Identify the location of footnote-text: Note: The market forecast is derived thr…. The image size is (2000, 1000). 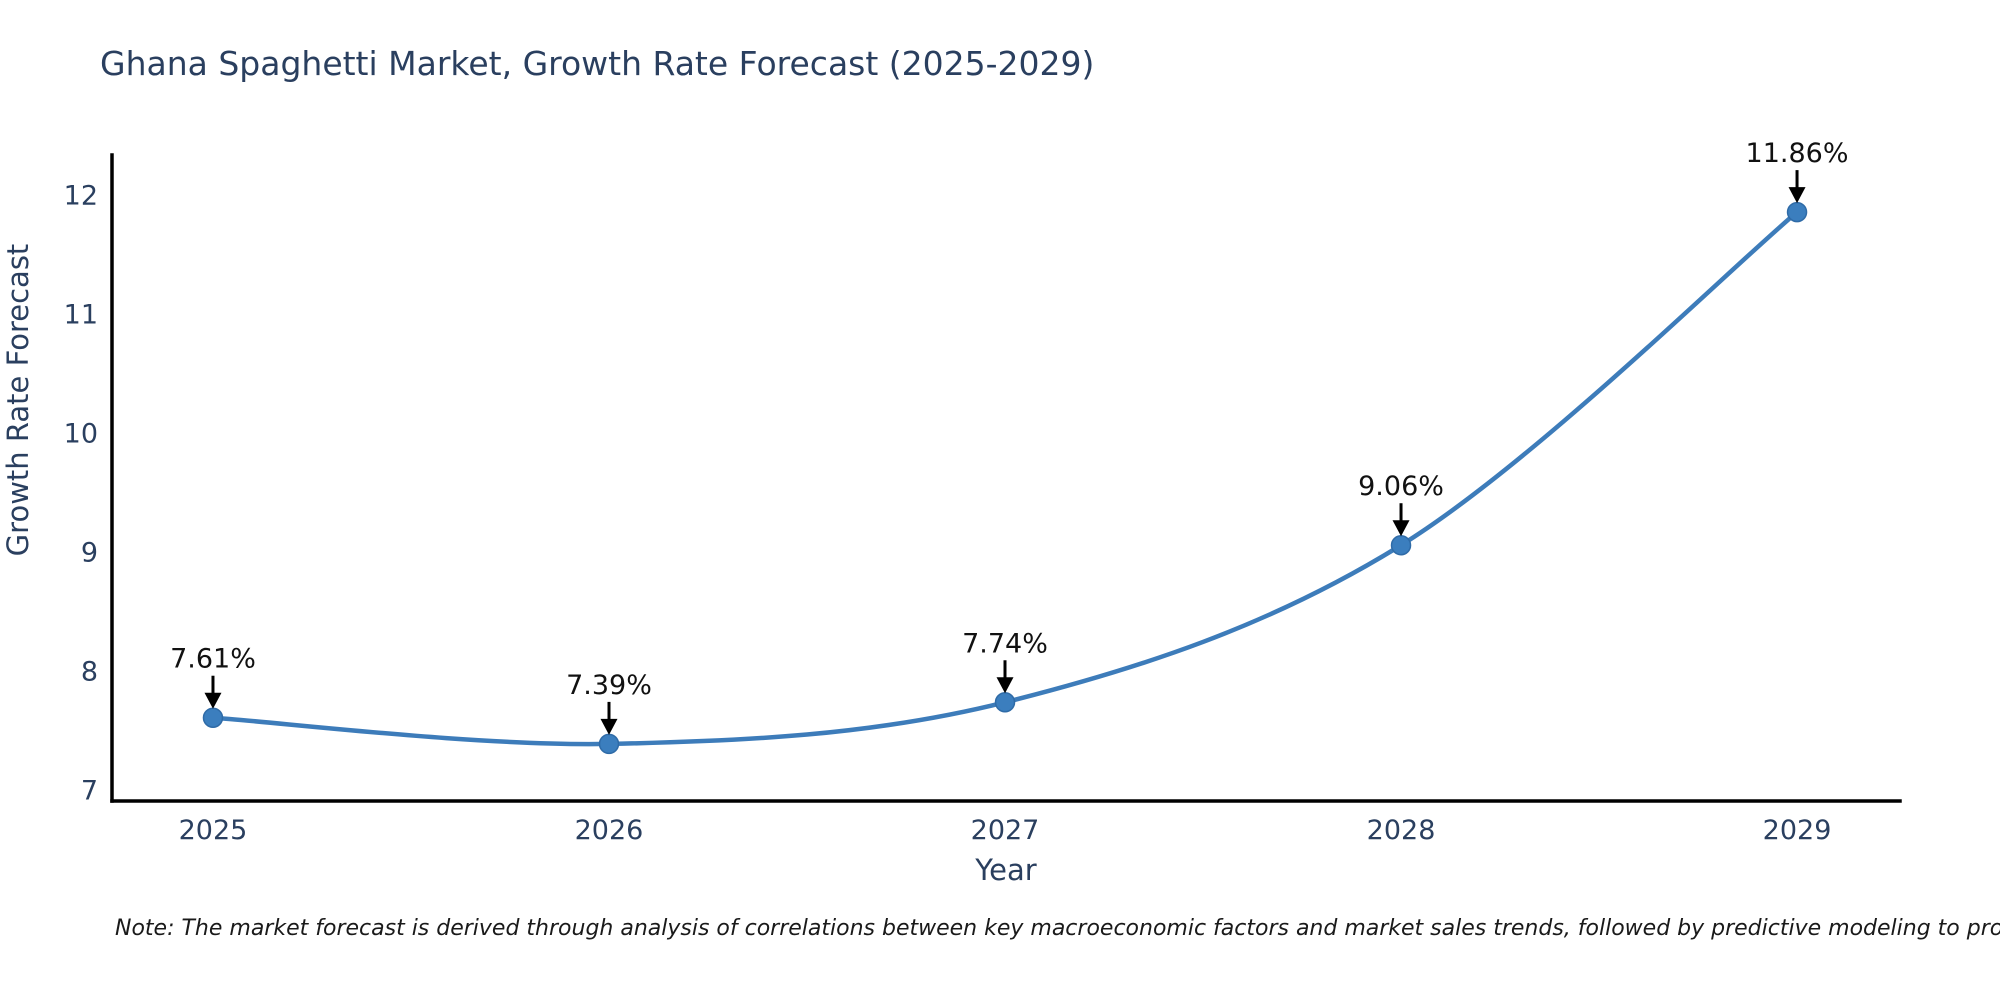
(1057, 928).